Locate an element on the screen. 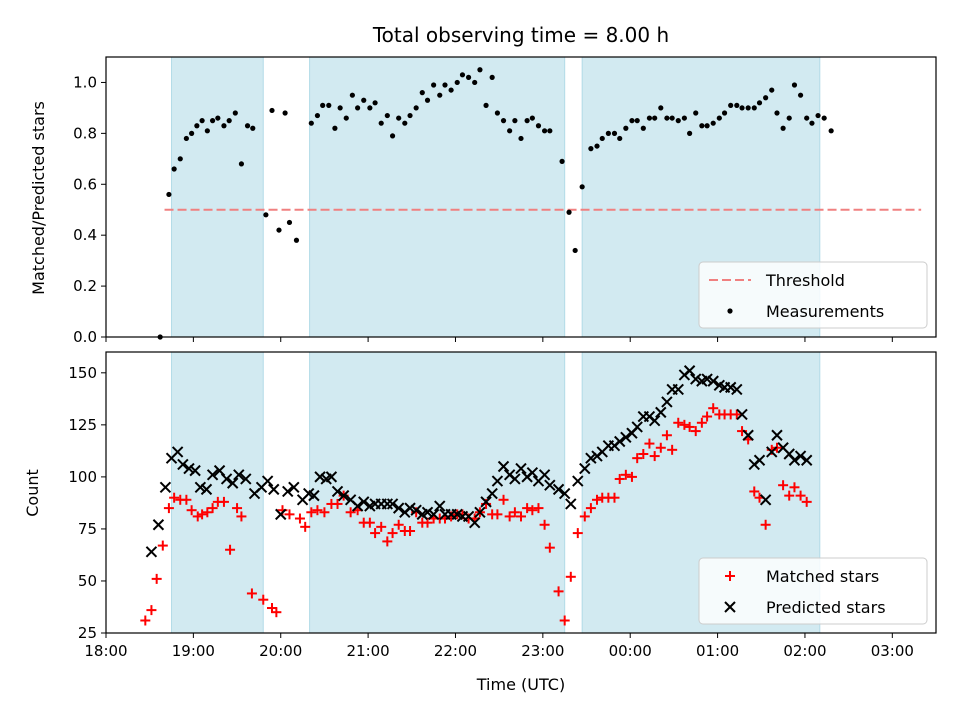 Image resolution: width=960 pixels, height=720 pixels. legend-predicted-swatch is located at coordinates (730, 607).